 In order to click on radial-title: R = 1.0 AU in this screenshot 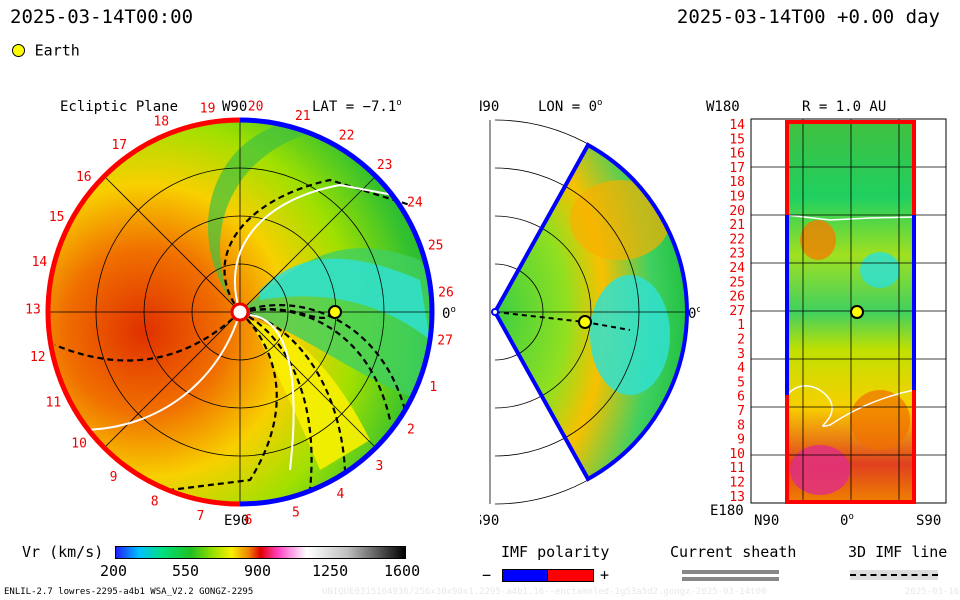, I will do `click(844, 107)`.